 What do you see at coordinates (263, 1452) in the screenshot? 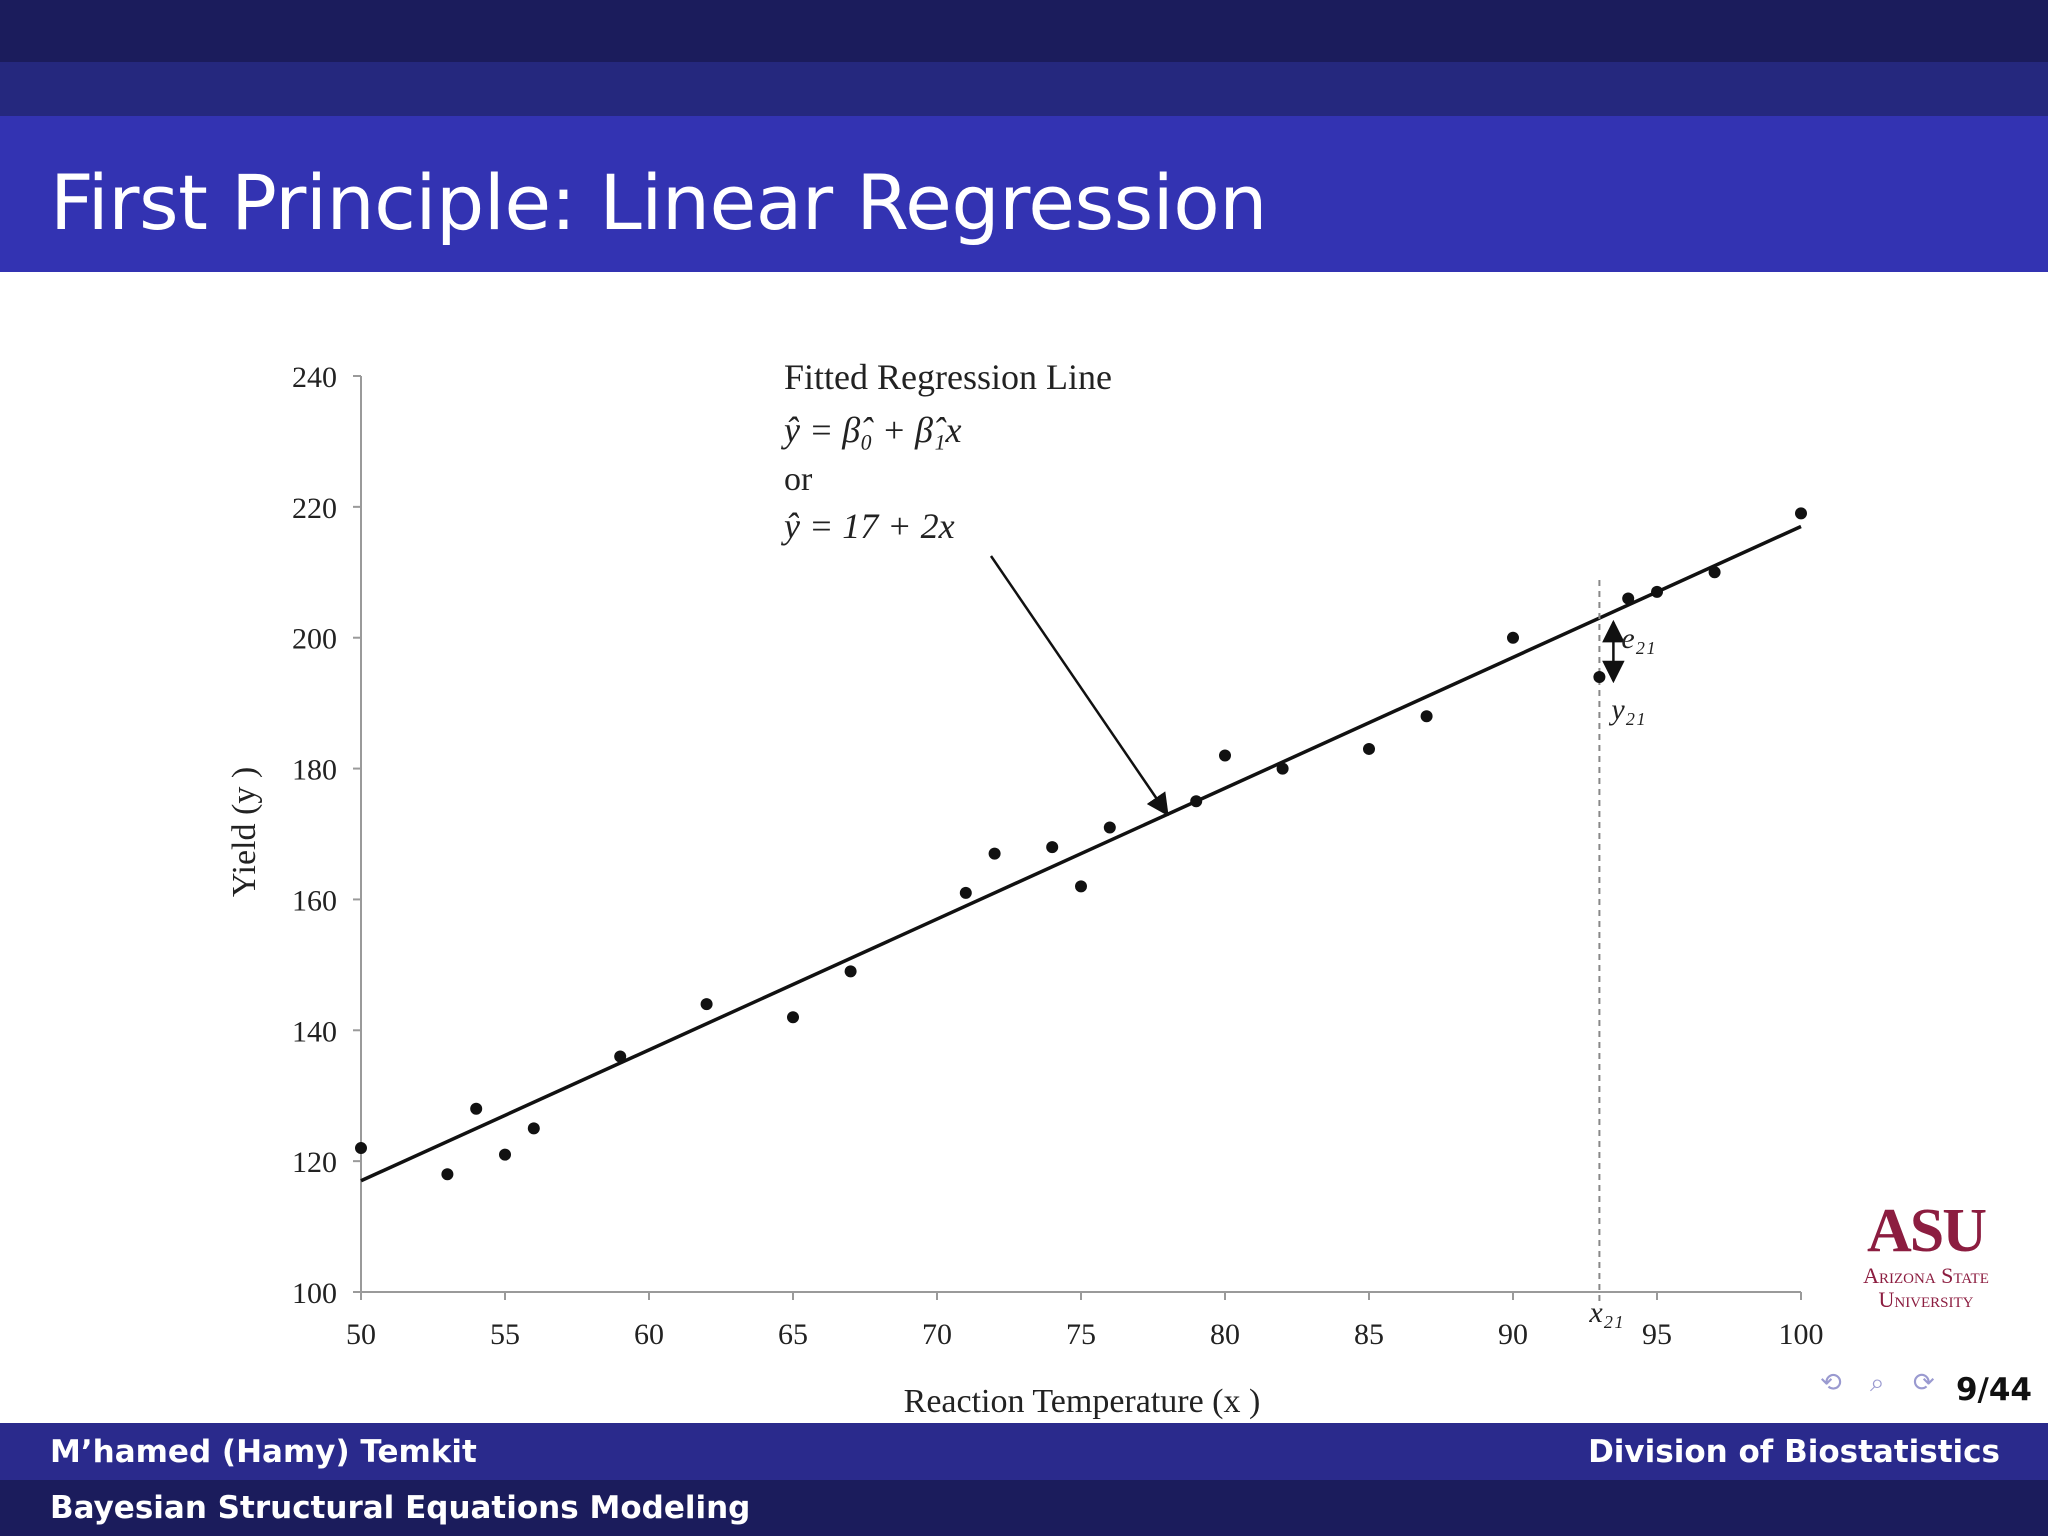
I see `footer-author: M’hamed (Hamy) Temkit` at bounding box center [263, 1452].